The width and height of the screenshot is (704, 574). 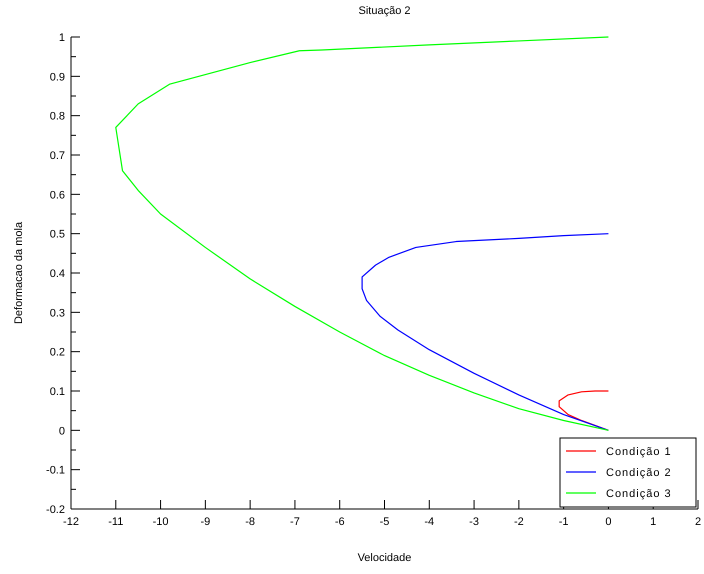 What do you see at coordinates (55, 510) in the screenshot?
I see `y-tick-label: -0.2` at bounding box center [55, 510].